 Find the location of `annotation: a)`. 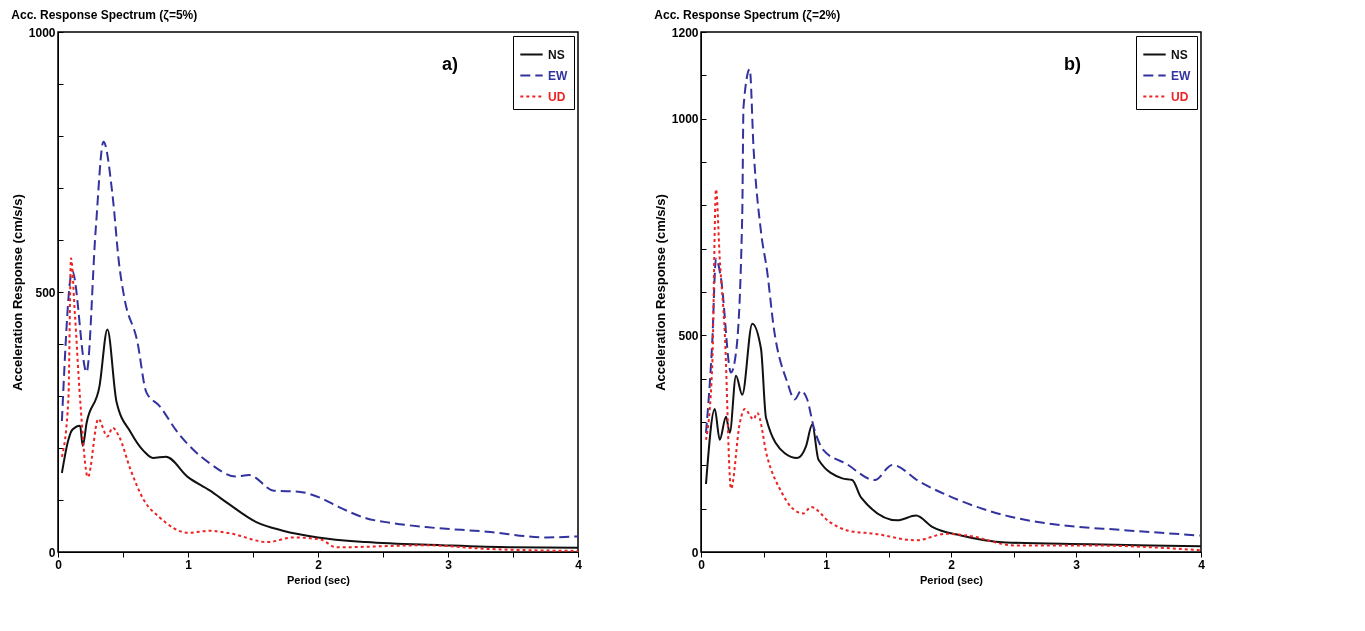

annotation: a) is located at coordinates (449, 64).